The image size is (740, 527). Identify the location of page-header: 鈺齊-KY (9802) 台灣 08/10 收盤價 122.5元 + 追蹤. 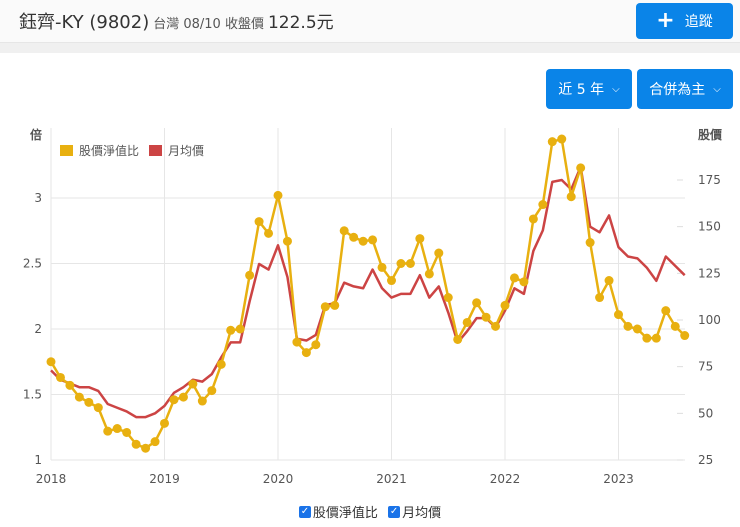
(370, 21).